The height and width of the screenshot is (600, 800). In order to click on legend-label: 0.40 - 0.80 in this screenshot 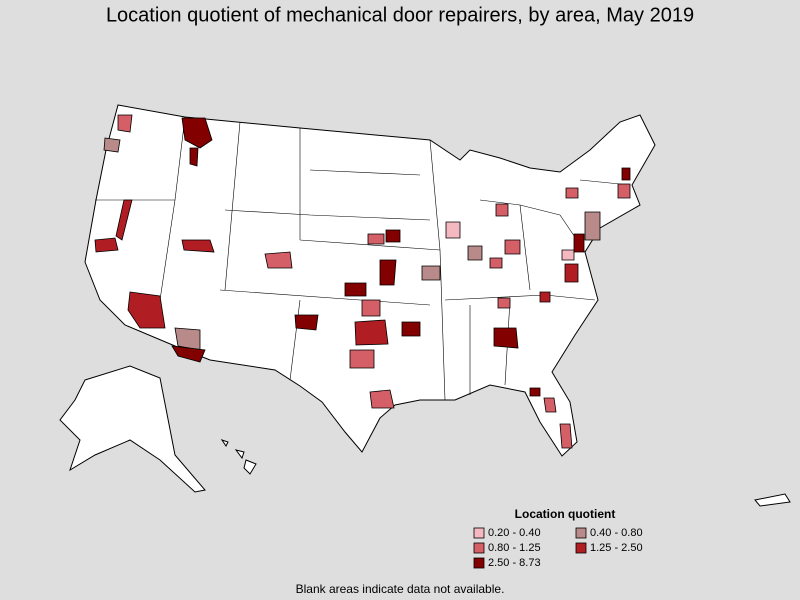, I will do `click(616, 533)`.